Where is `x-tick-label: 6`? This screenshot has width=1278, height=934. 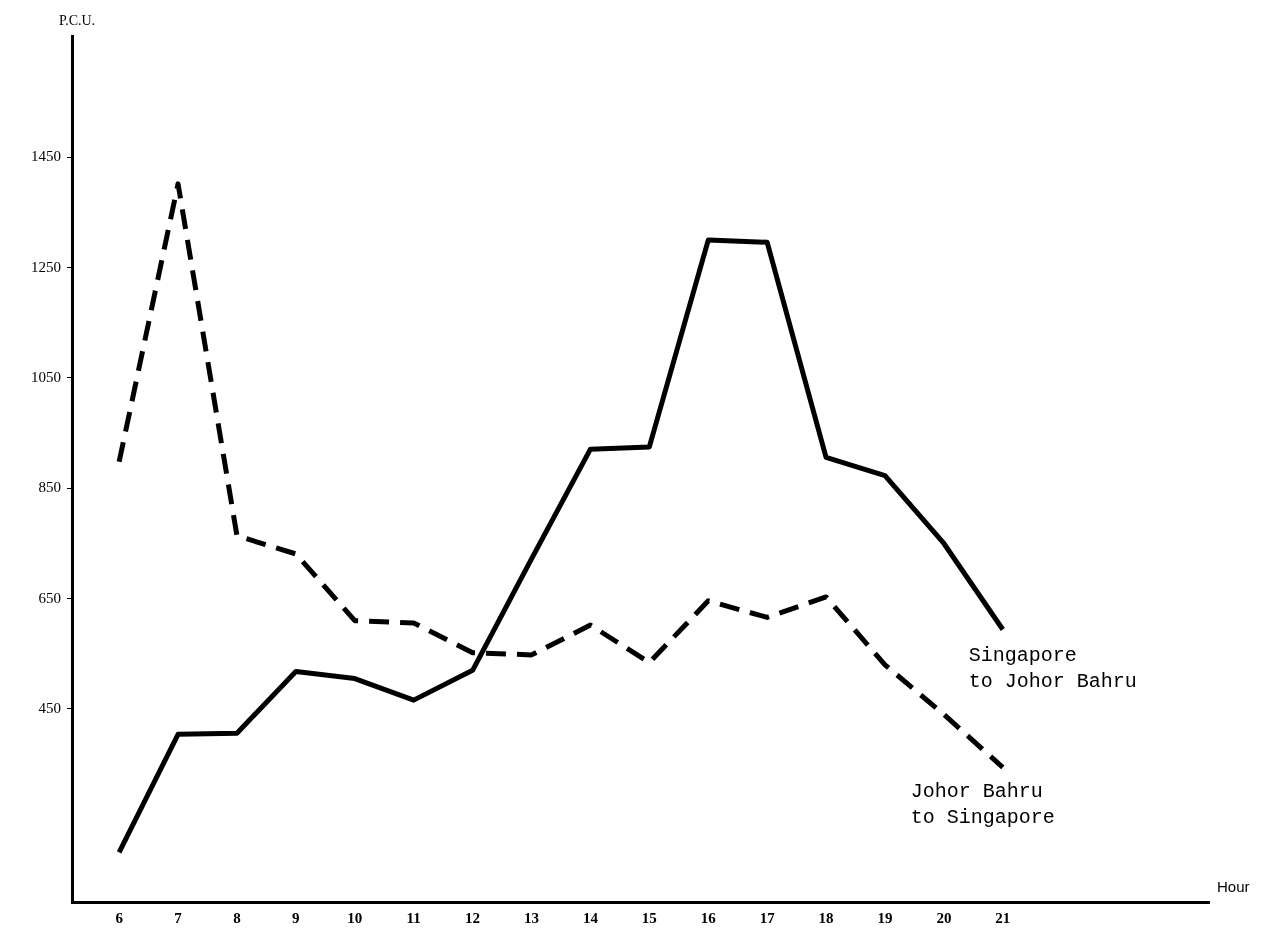 x-tick-label: 6 is located at coordinates (119, 917).